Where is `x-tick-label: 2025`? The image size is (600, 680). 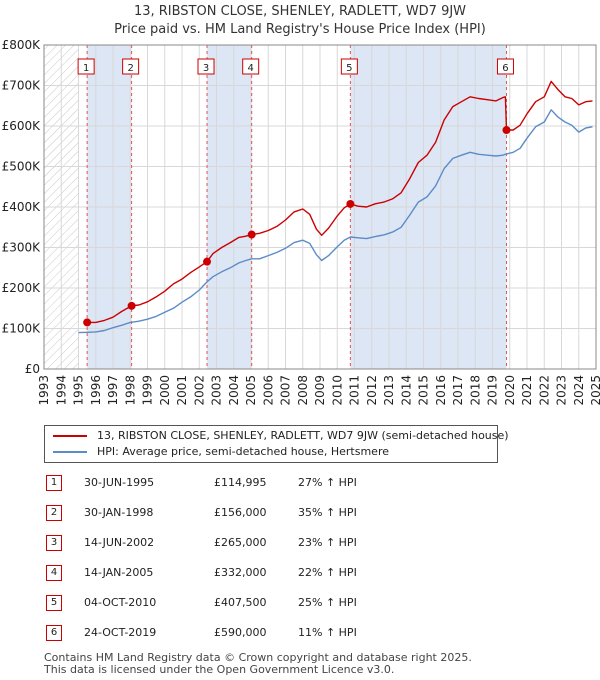
x-tick-label: 2025 is located at coordinates (594, 390).